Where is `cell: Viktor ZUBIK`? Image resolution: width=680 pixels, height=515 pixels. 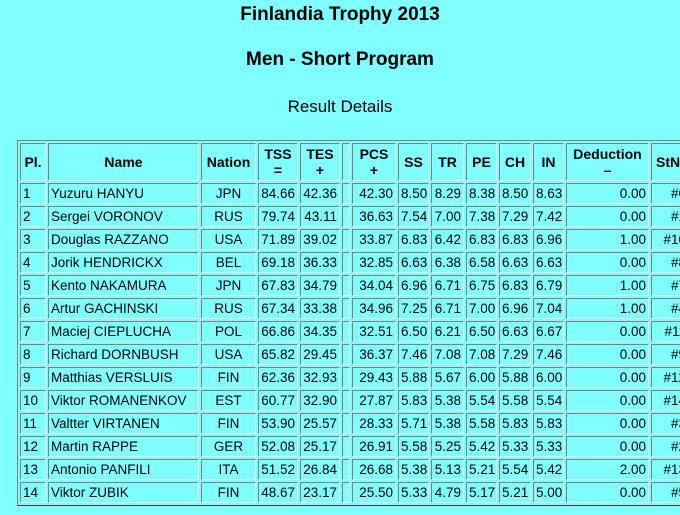 cell: Viktor ZUBIK is located at coordinates (123, 492).